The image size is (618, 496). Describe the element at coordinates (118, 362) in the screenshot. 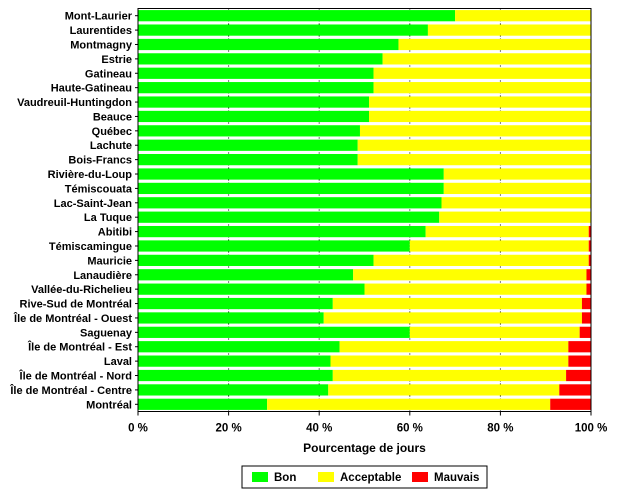

I see `category-label: Laval` at that location.